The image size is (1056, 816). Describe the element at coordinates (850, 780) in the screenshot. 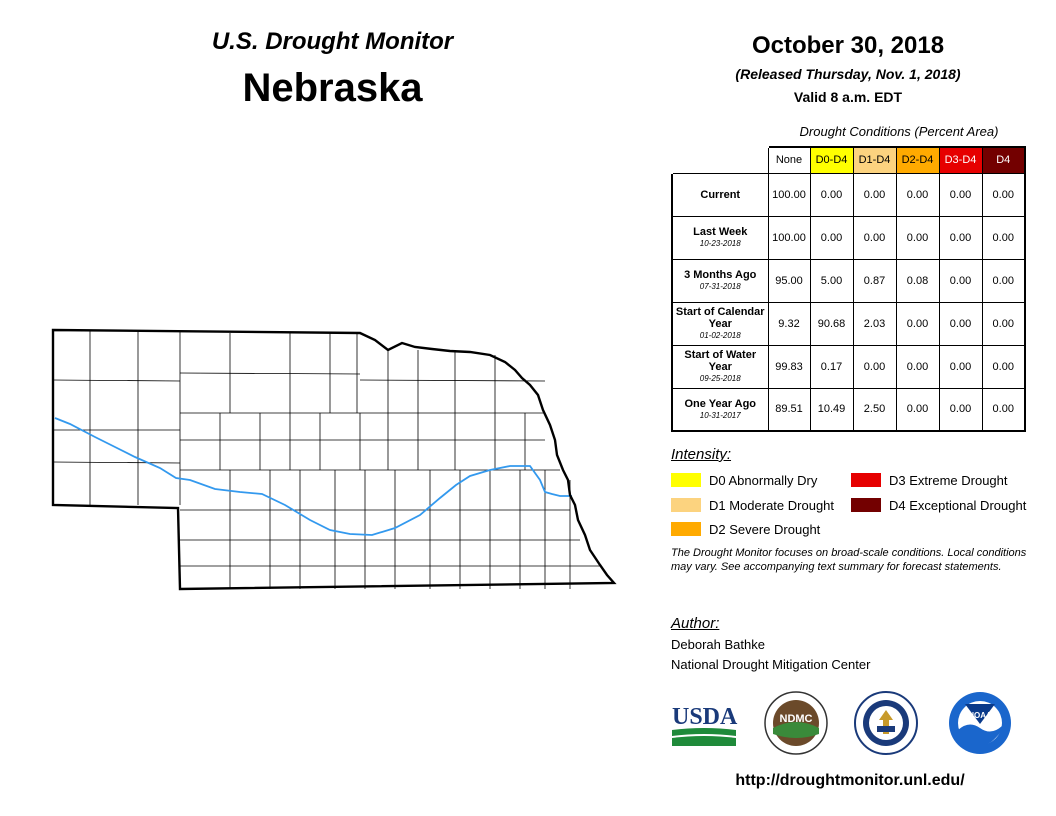

I see `website-url: http://droughtmonitor.unl.edu/` at that location.